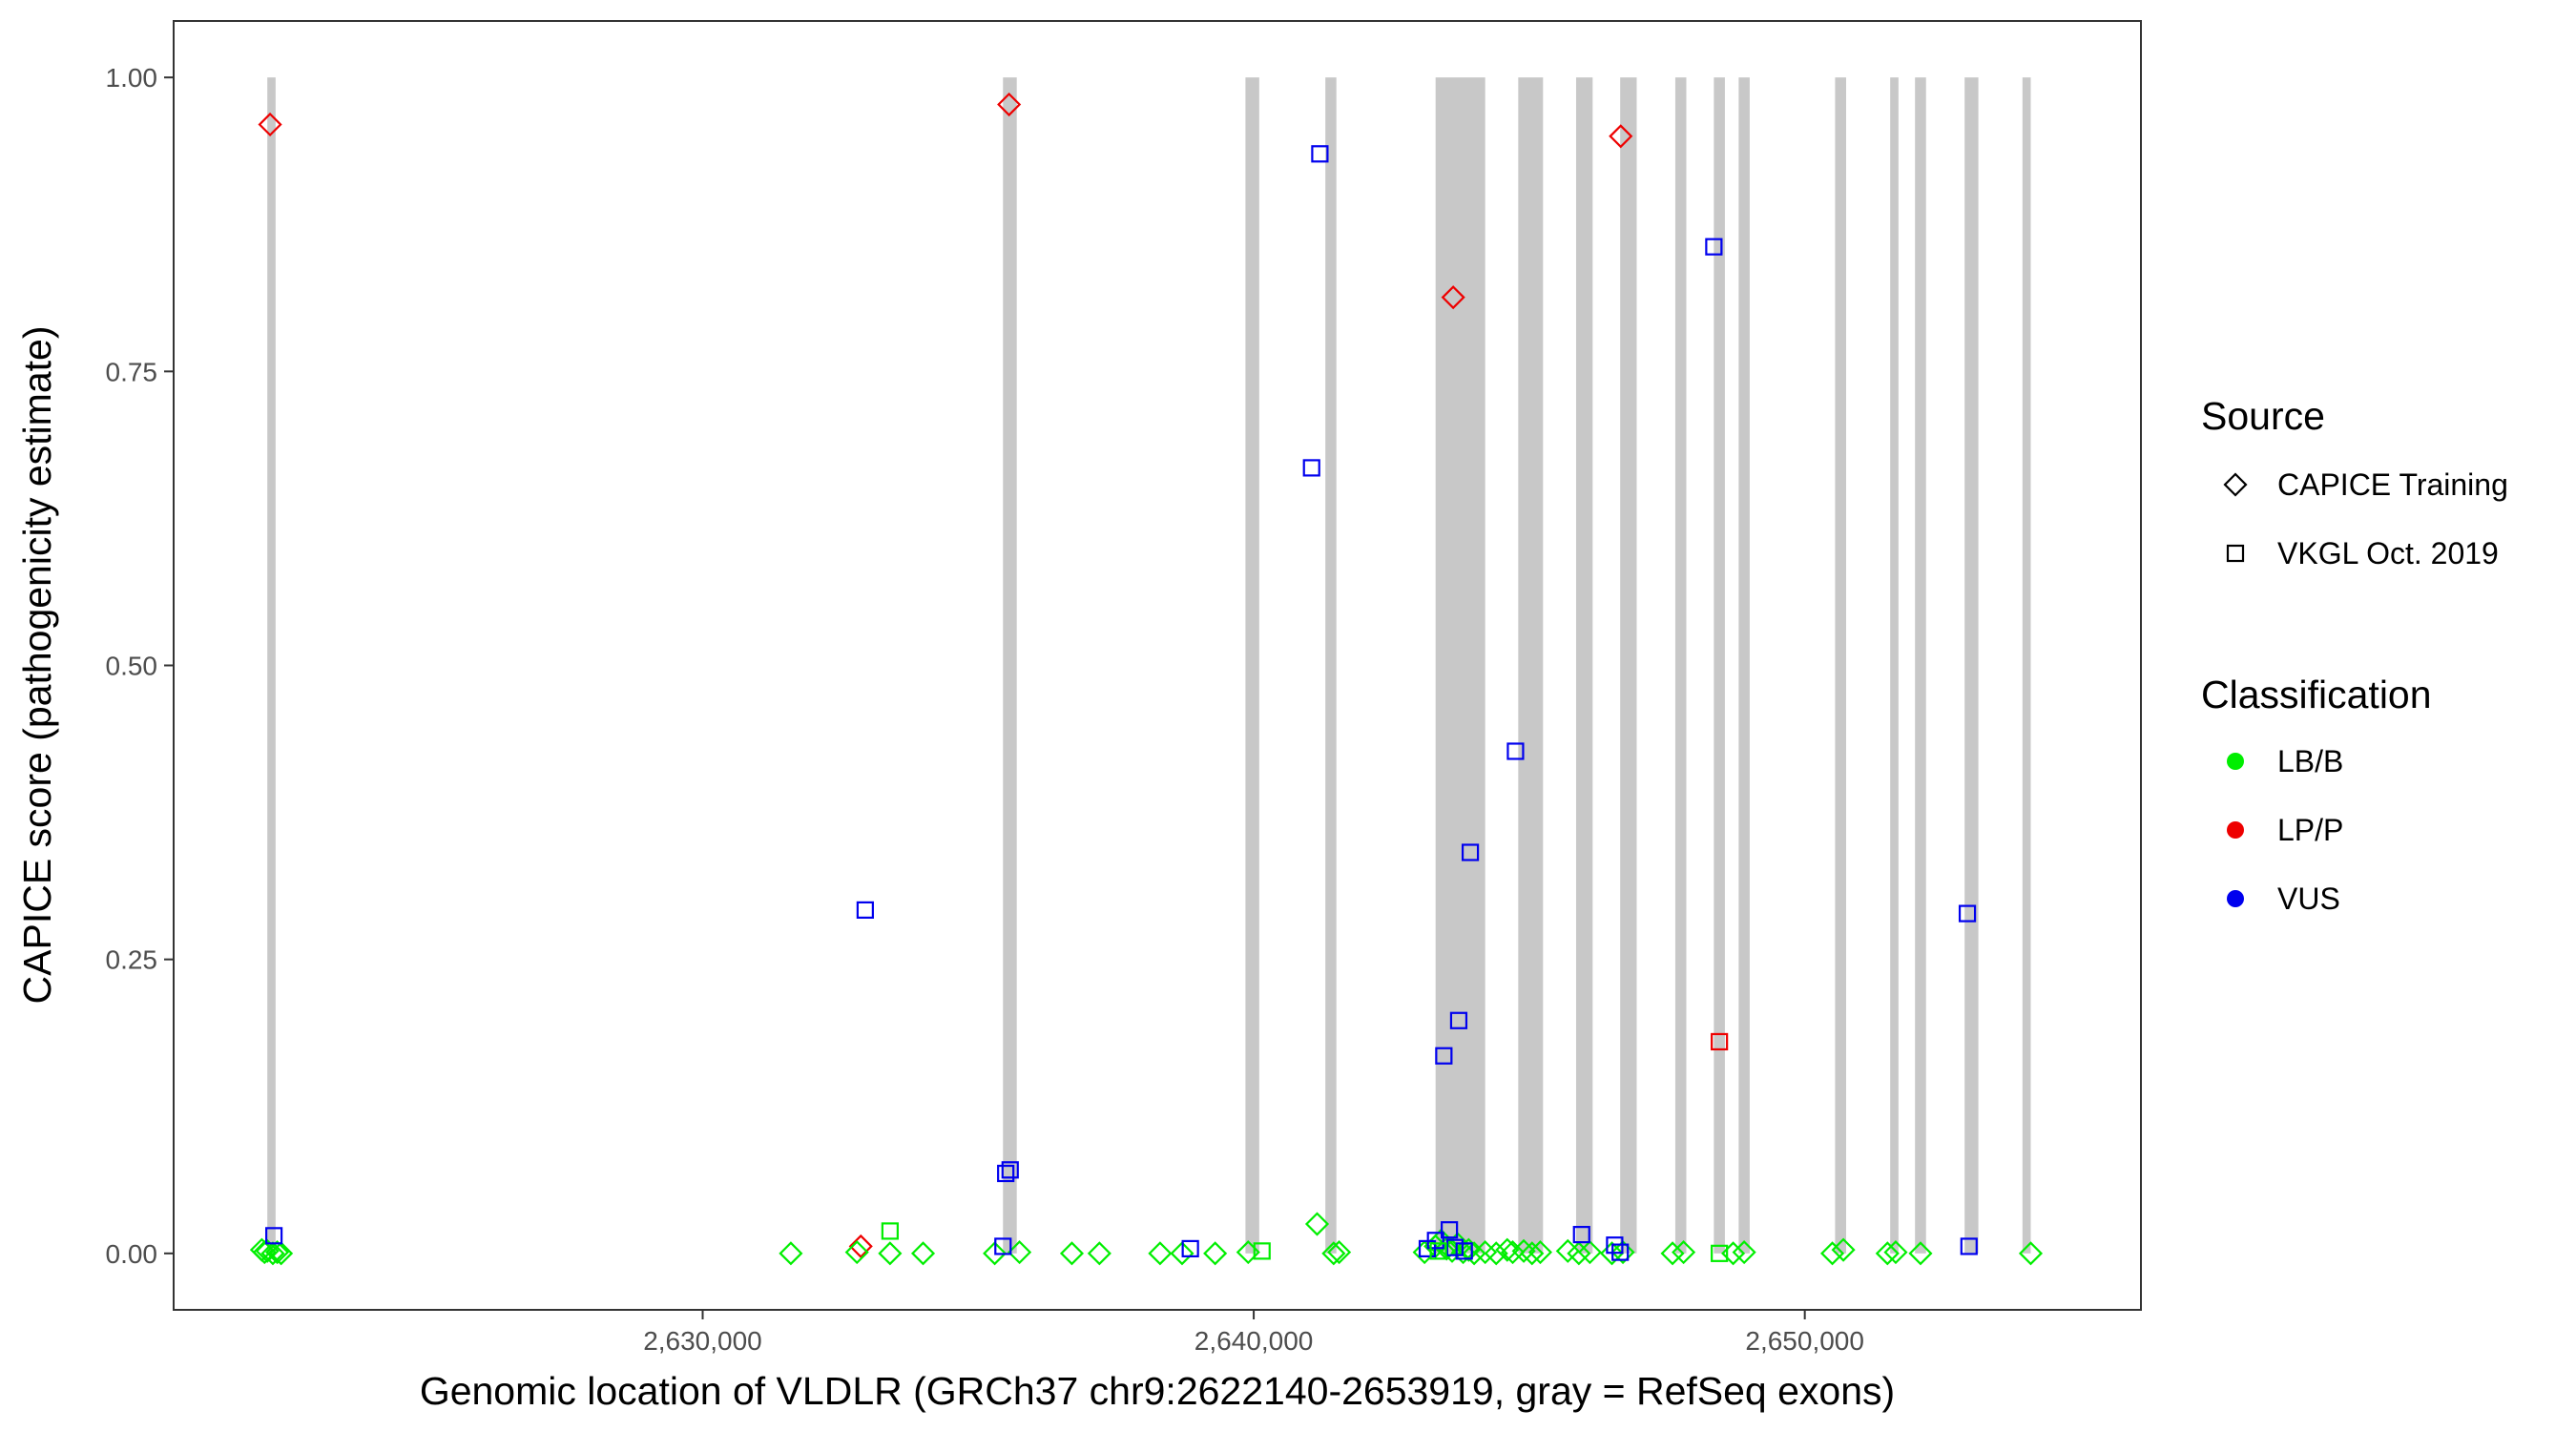 Image resolution: width=2576 pixels, height=1431 pixels. I want to click on y-tick-label: 0.00, so click(132, 1254).